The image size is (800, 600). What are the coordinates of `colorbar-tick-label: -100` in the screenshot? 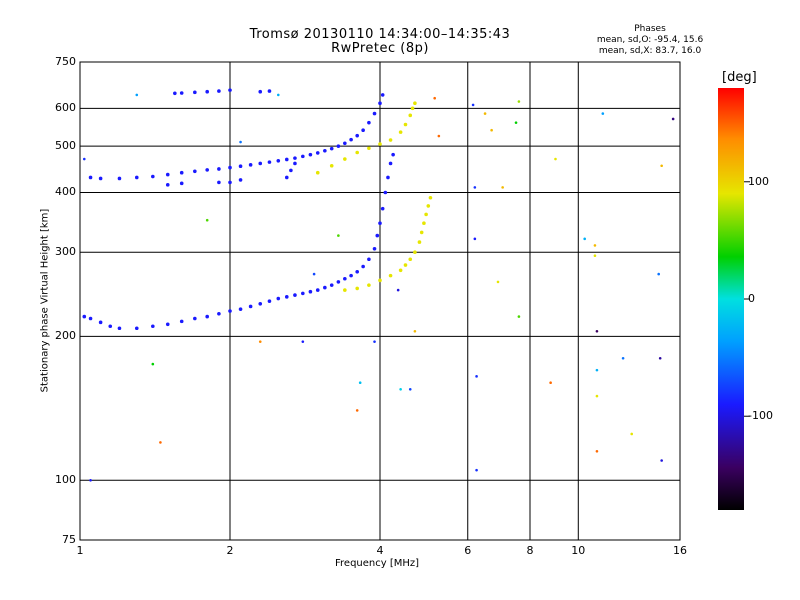 It's located at (760, 416).